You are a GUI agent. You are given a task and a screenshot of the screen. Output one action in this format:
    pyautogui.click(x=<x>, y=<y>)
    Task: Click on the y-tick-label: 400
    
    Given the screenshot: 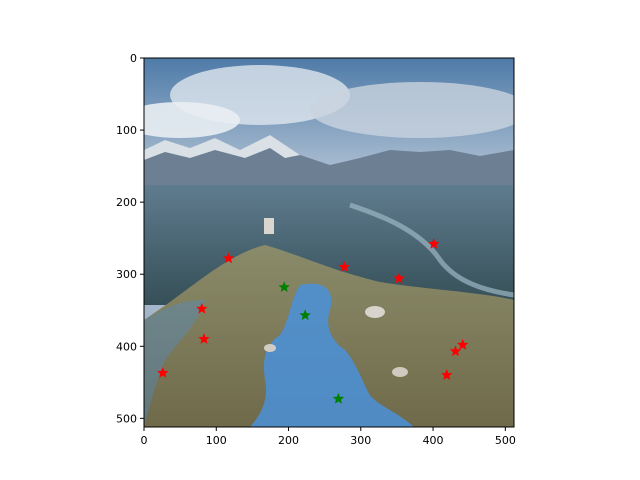 What is the action you would take?
    pyautogui.click(x=126, y=346)
    